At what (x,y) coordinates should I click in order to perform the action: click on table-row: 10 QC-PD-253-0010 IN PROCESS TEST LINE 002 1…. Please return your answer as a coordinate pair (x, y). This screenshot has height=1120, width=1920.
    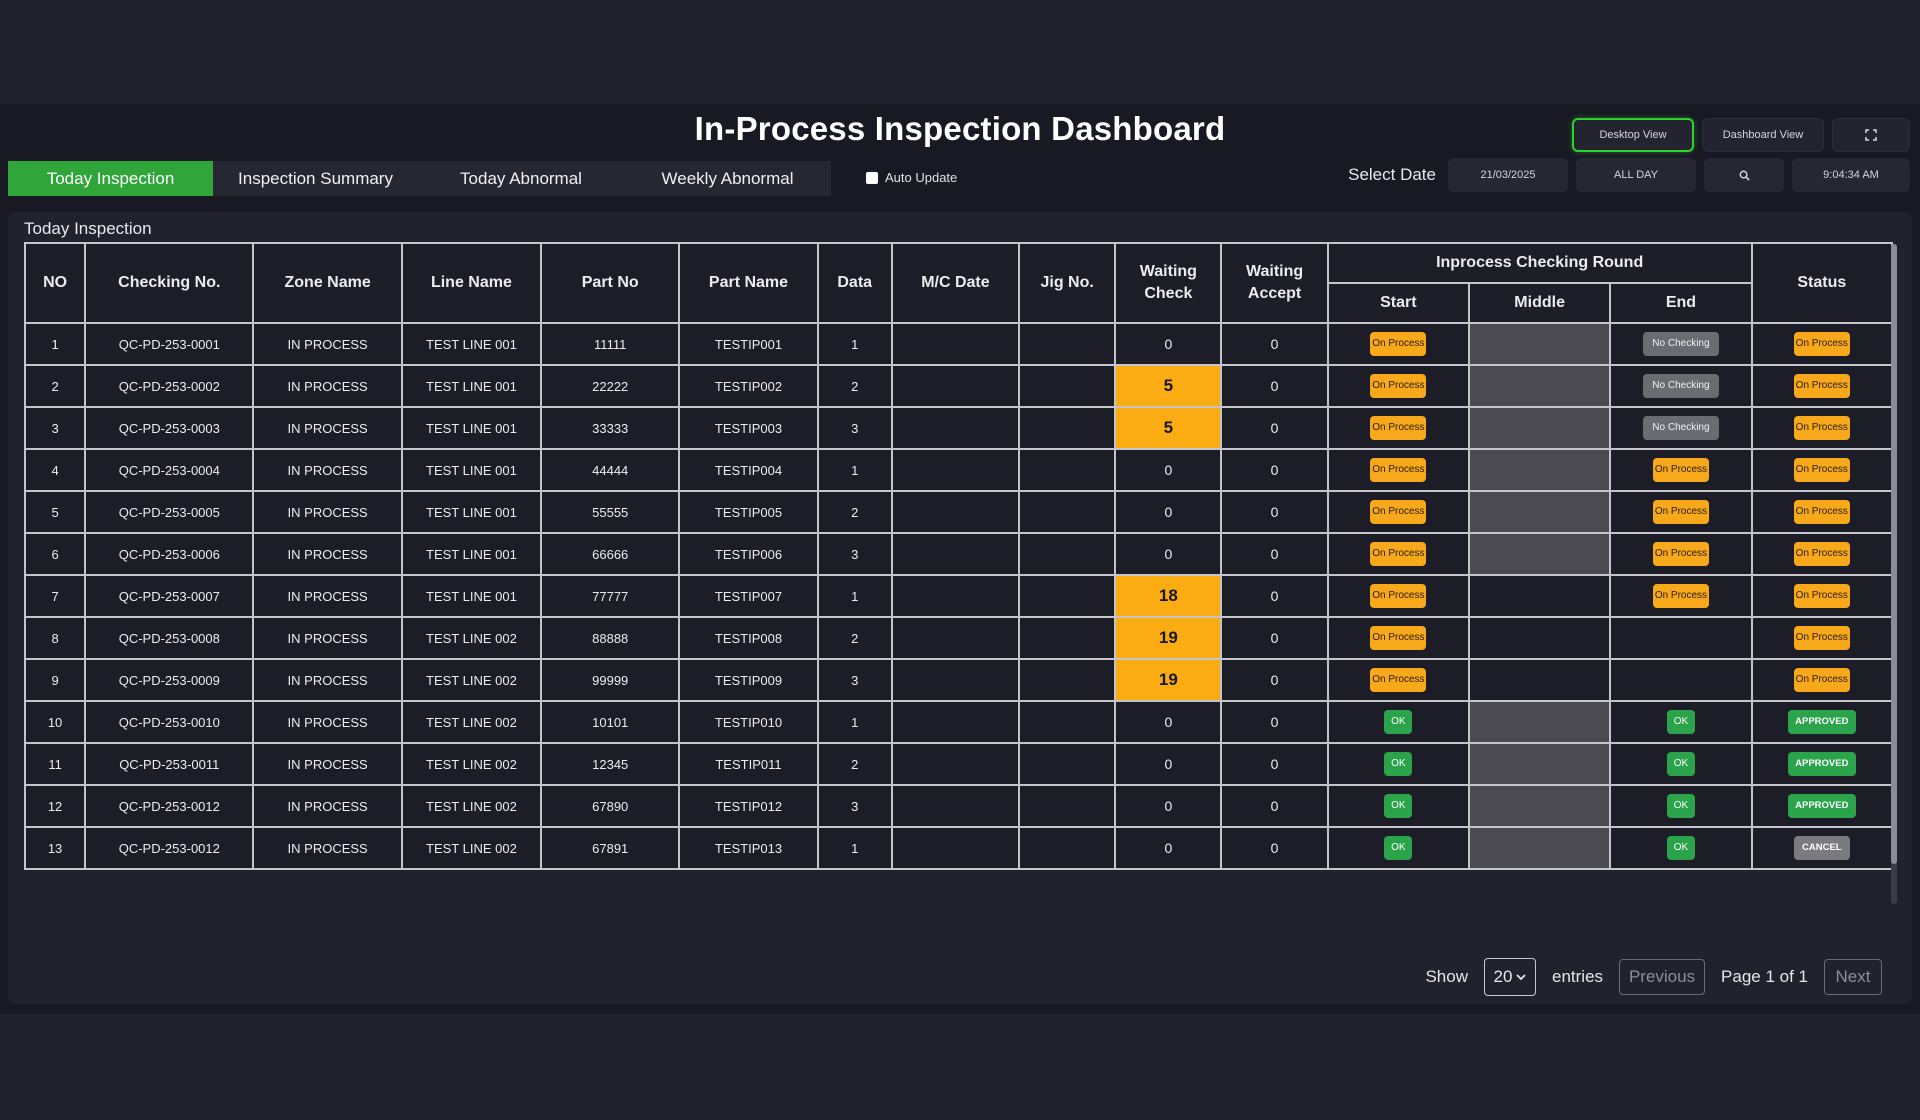
    Looking at the image, I should click on (958, 722).